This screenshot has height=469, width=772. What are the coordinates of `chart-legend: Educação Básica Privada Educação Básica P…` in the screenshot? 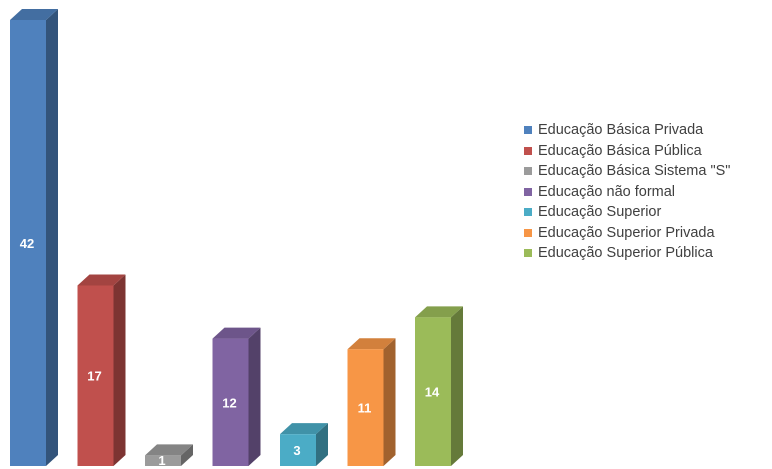 It's located at (627, 192).